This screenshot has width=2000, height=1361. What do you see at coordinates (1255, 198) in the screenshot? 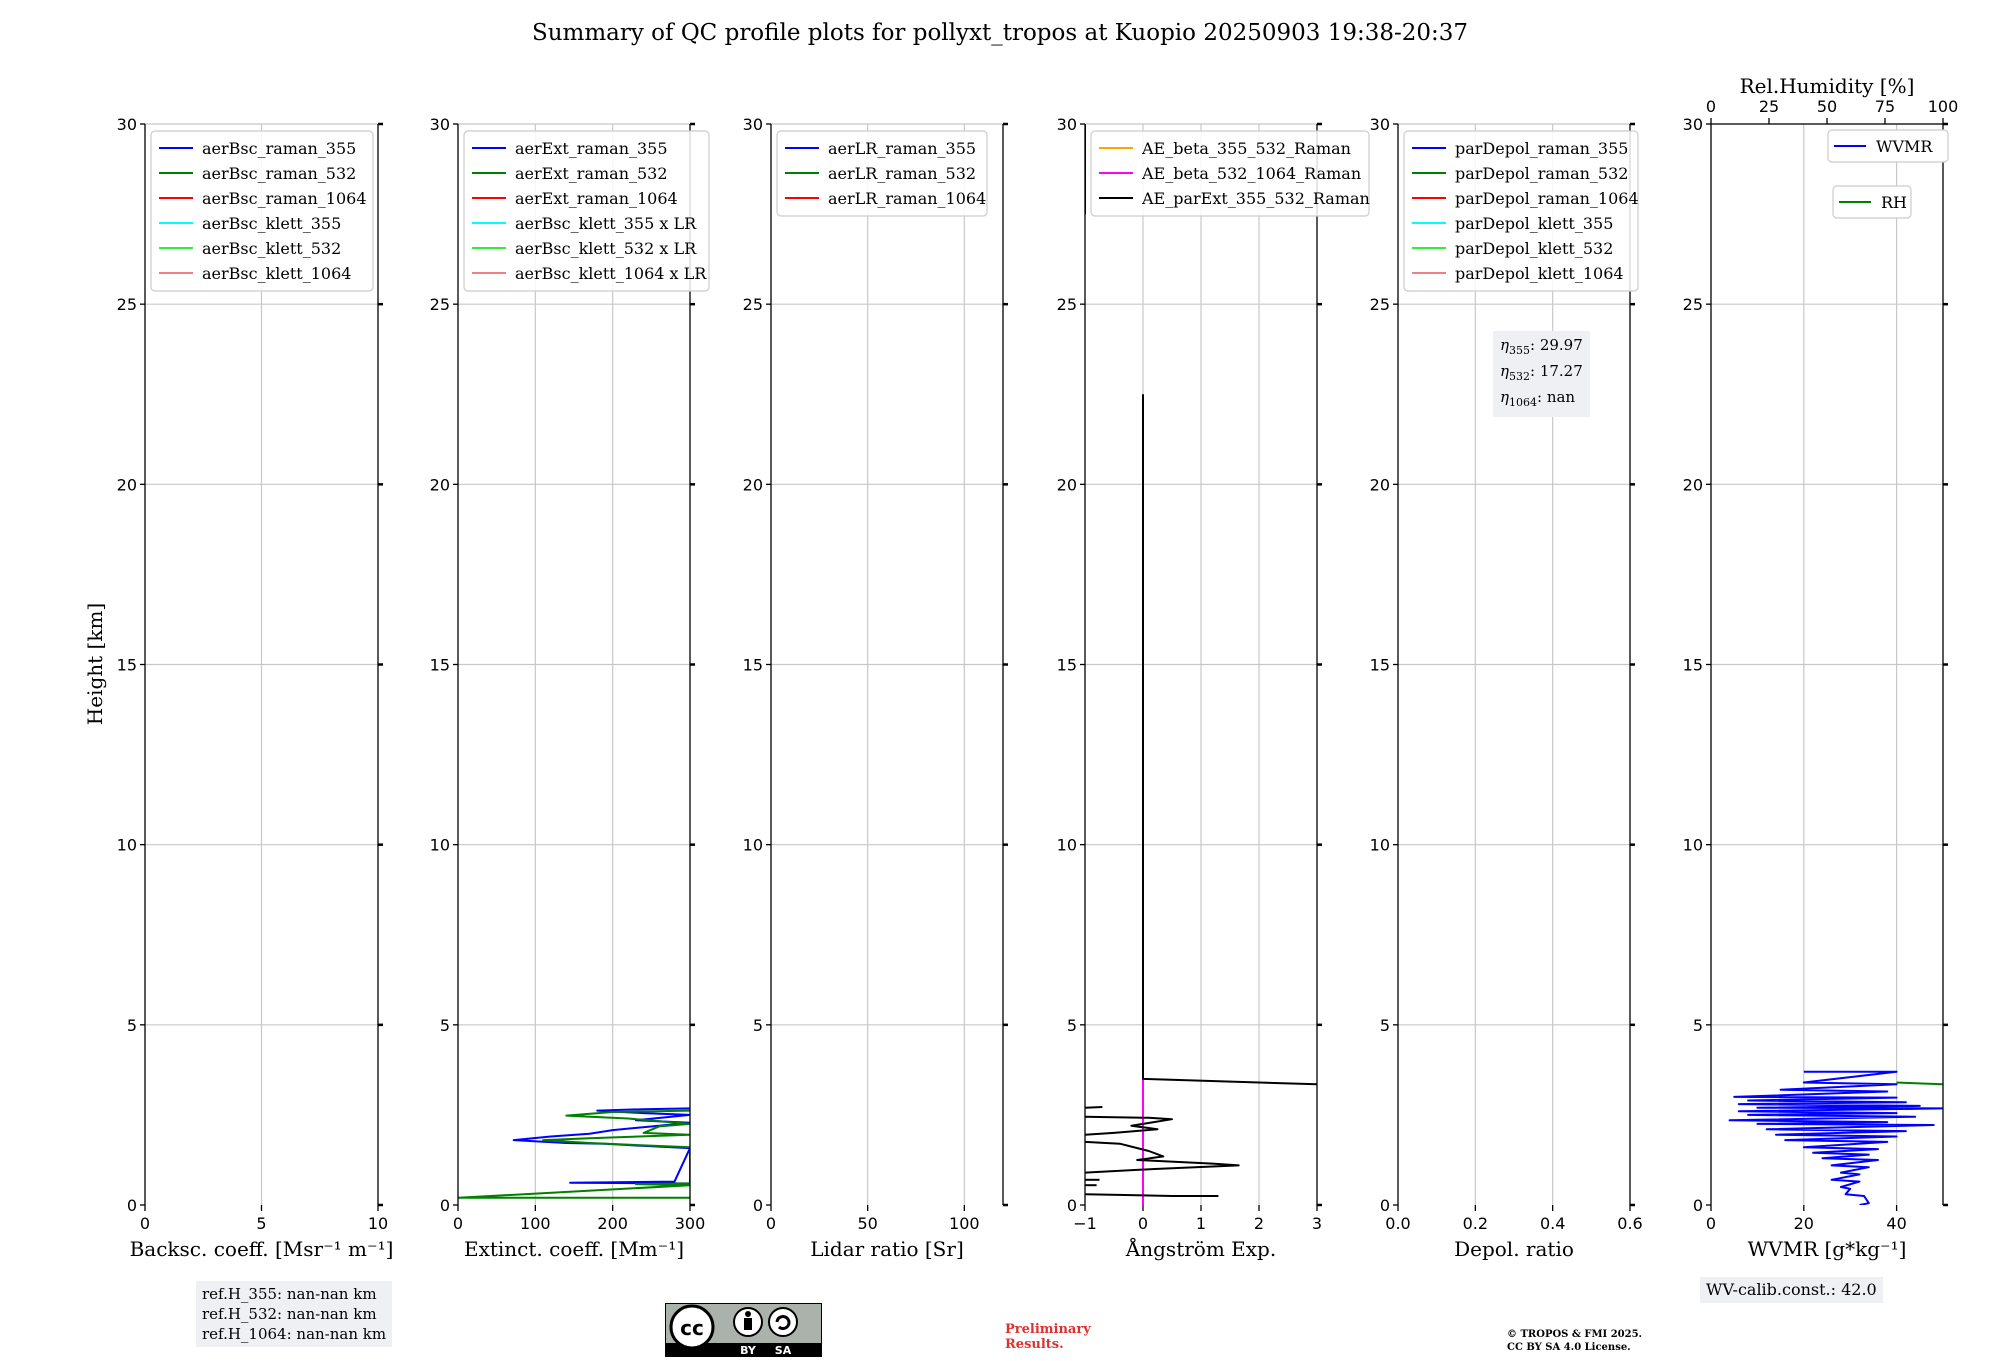
I see `legend-label: AE_parExt_355_532_Raman` at bounding box center [1255, 198].